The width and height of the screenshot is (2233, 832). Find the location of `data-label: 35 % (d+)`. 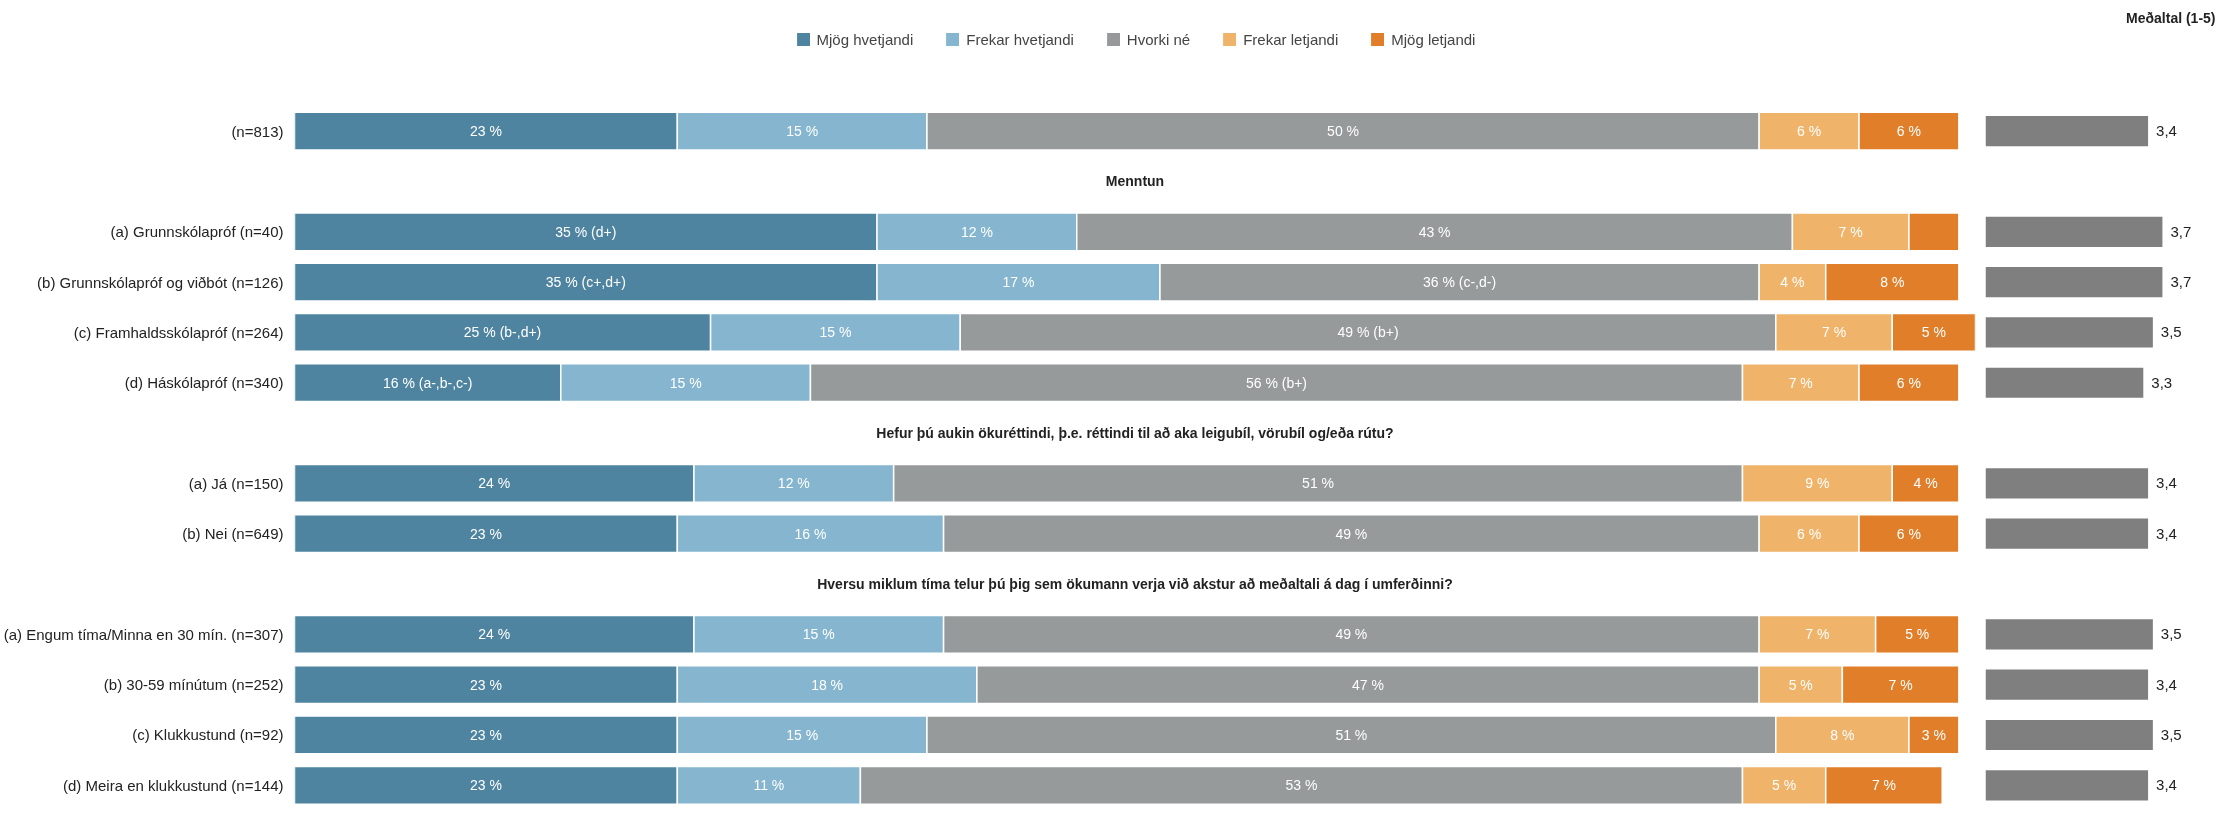

data-label: 35 % (d+) is located at coordinates (586, 231).